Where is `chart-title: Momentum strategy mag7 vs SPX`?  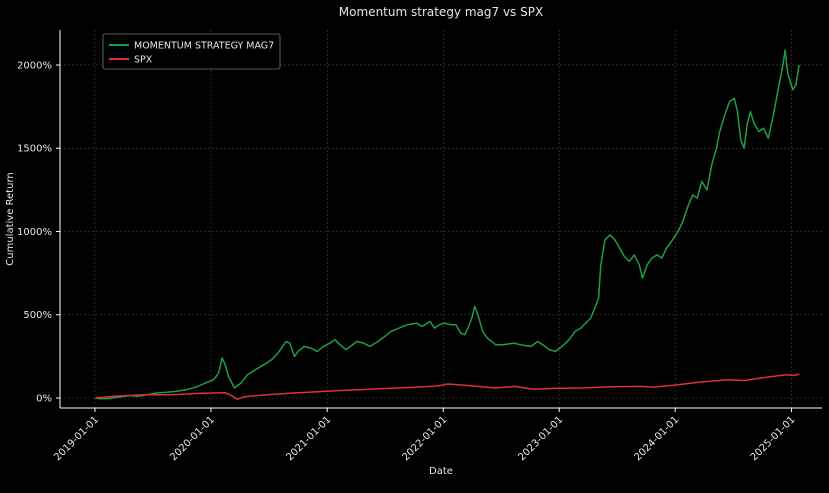 chart-title: Momentum strategy mag7 vs SPX is located at coordinates (441, 12).